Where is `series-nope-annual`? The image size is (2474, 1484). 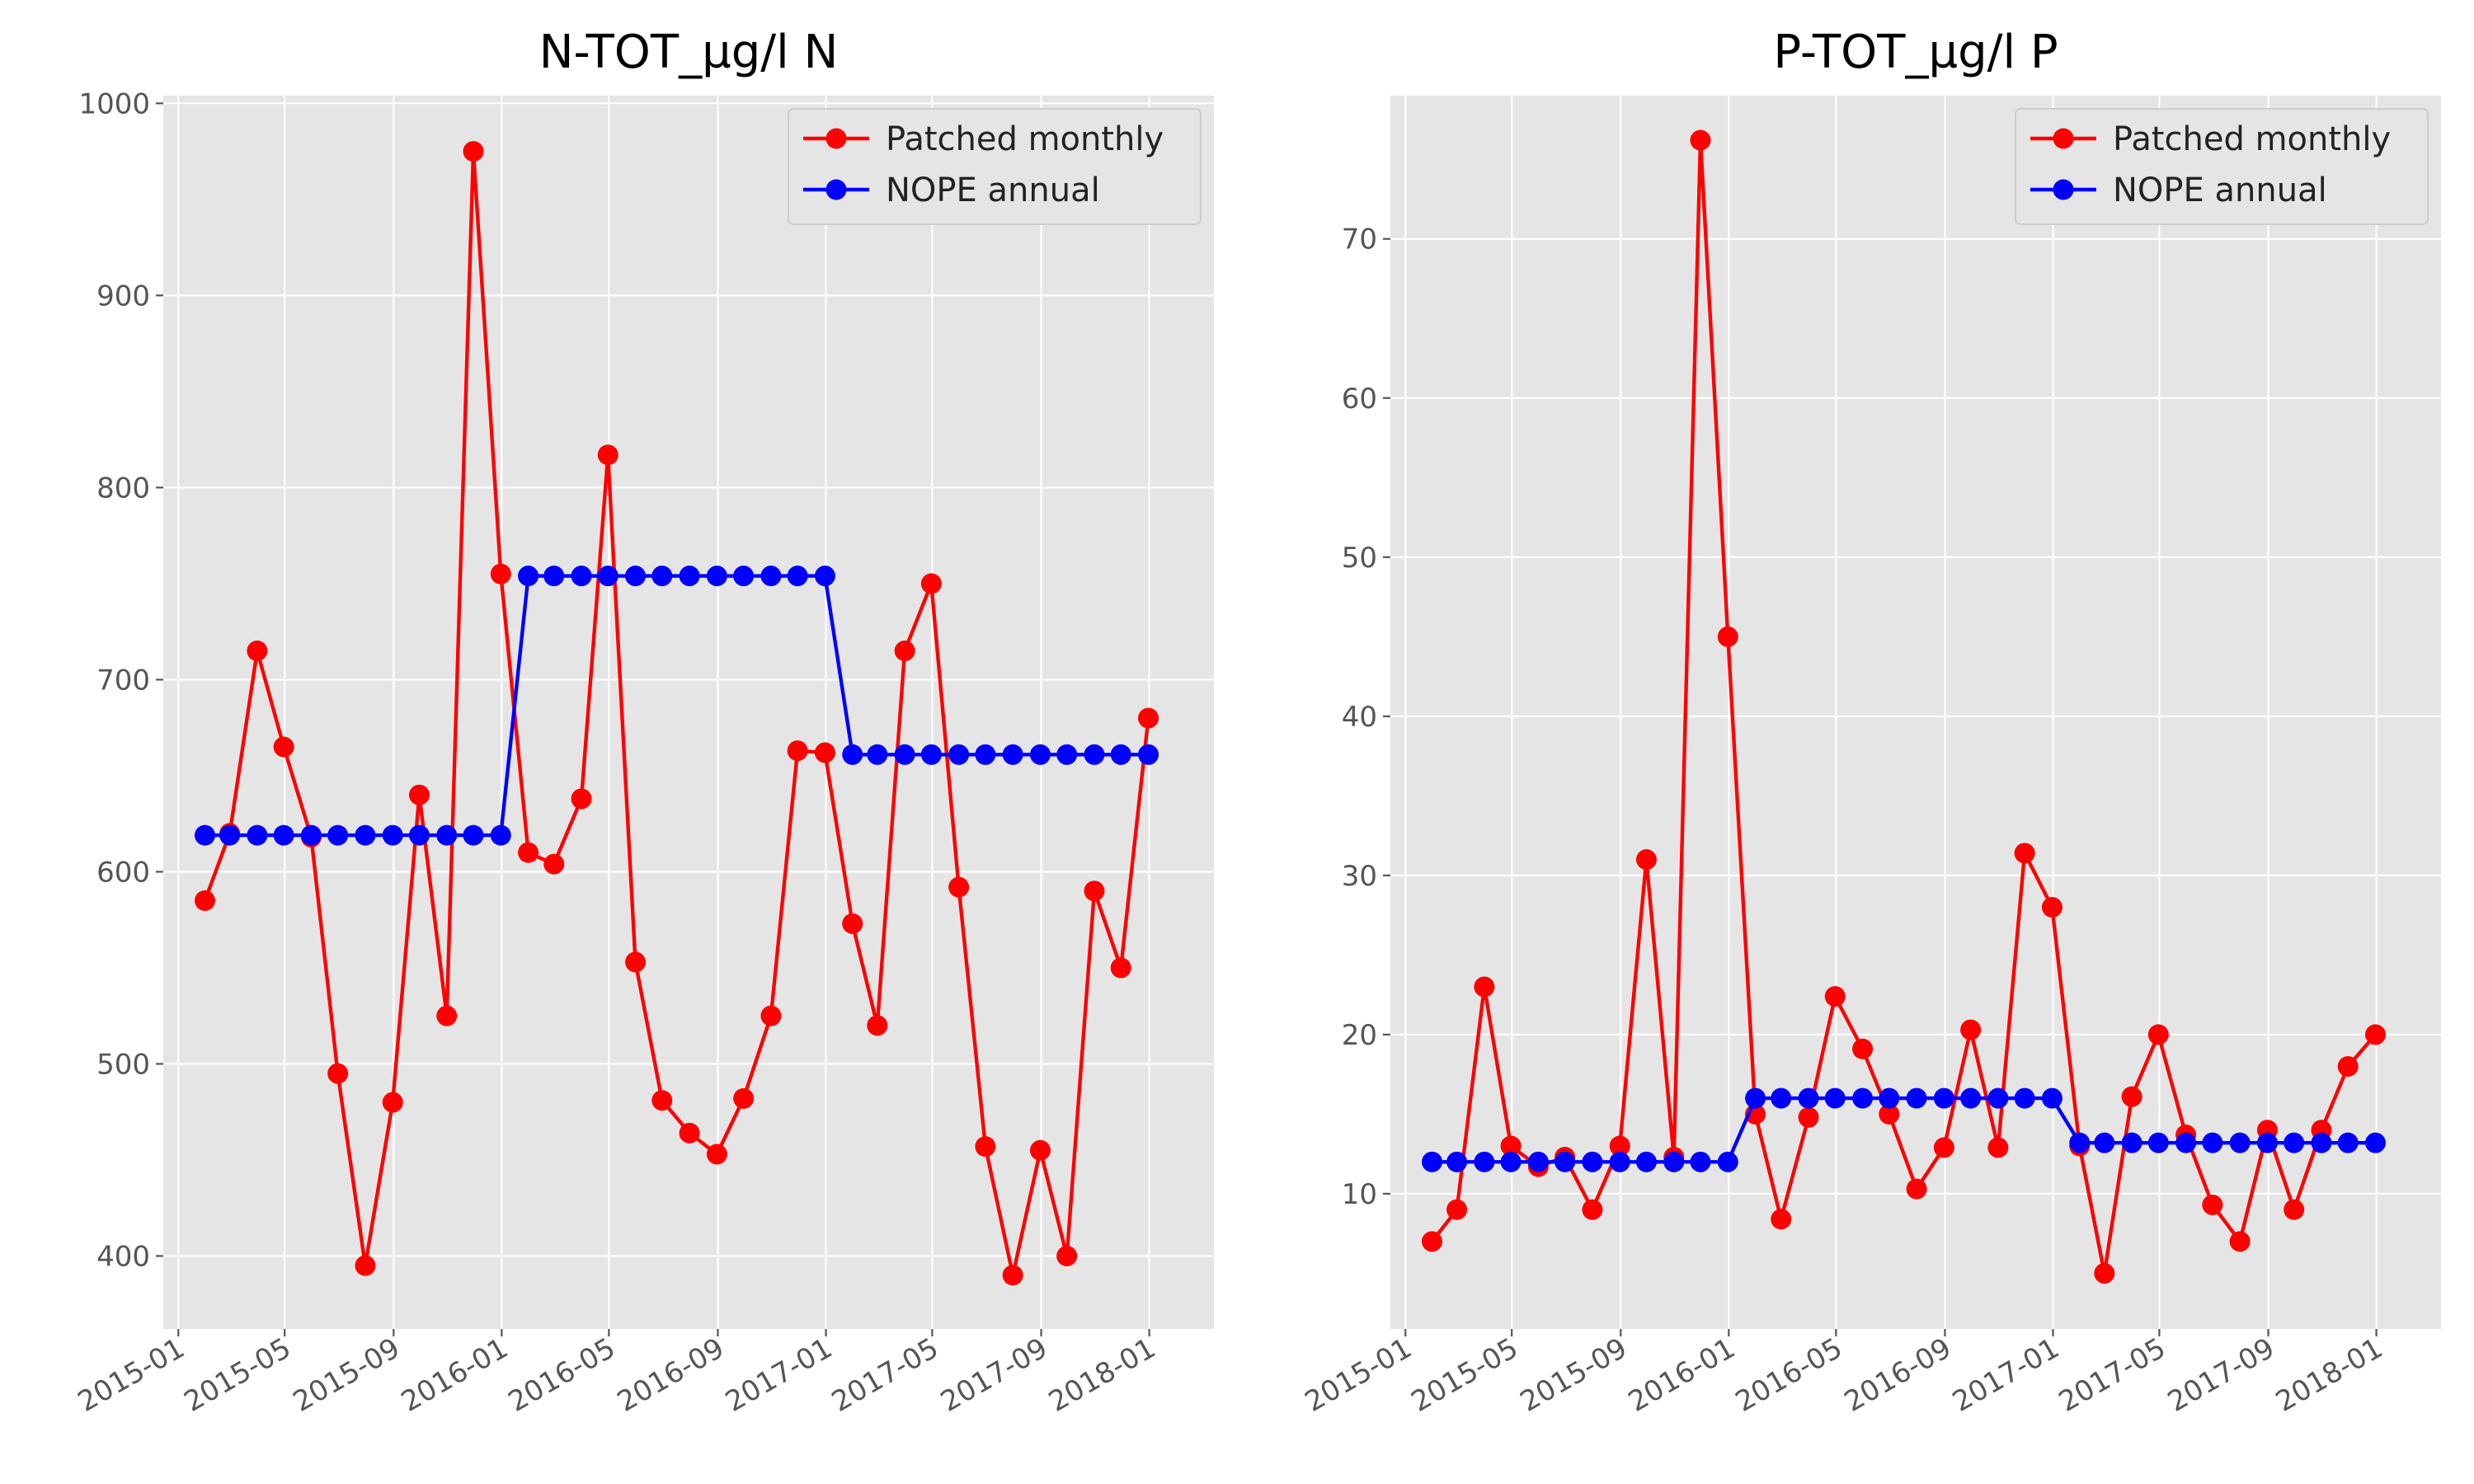 series-nope-annual is located at coordinates (1904, 1129).